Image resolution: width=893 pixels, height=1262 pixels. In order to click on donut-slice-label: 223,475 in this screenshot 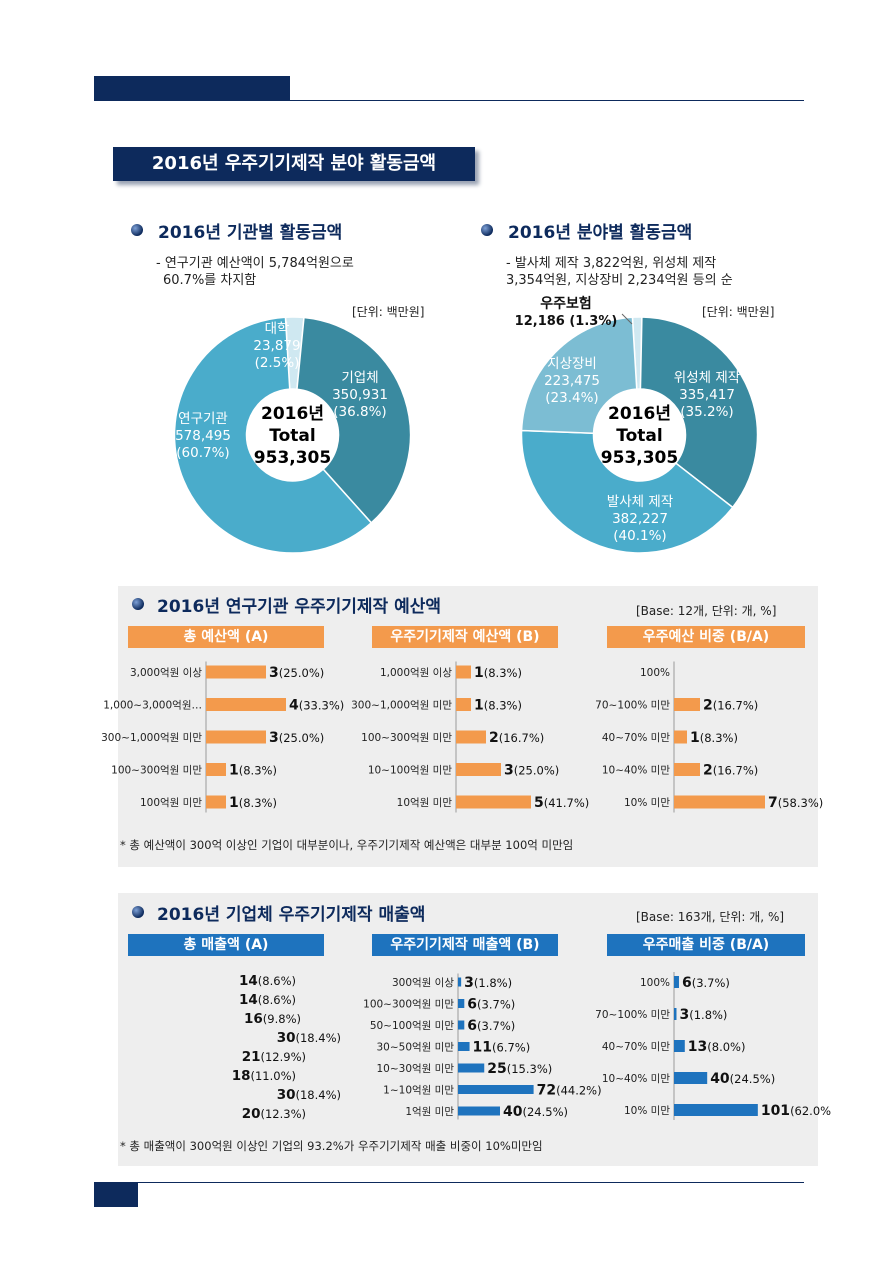, I will do `click(572, 381)`.